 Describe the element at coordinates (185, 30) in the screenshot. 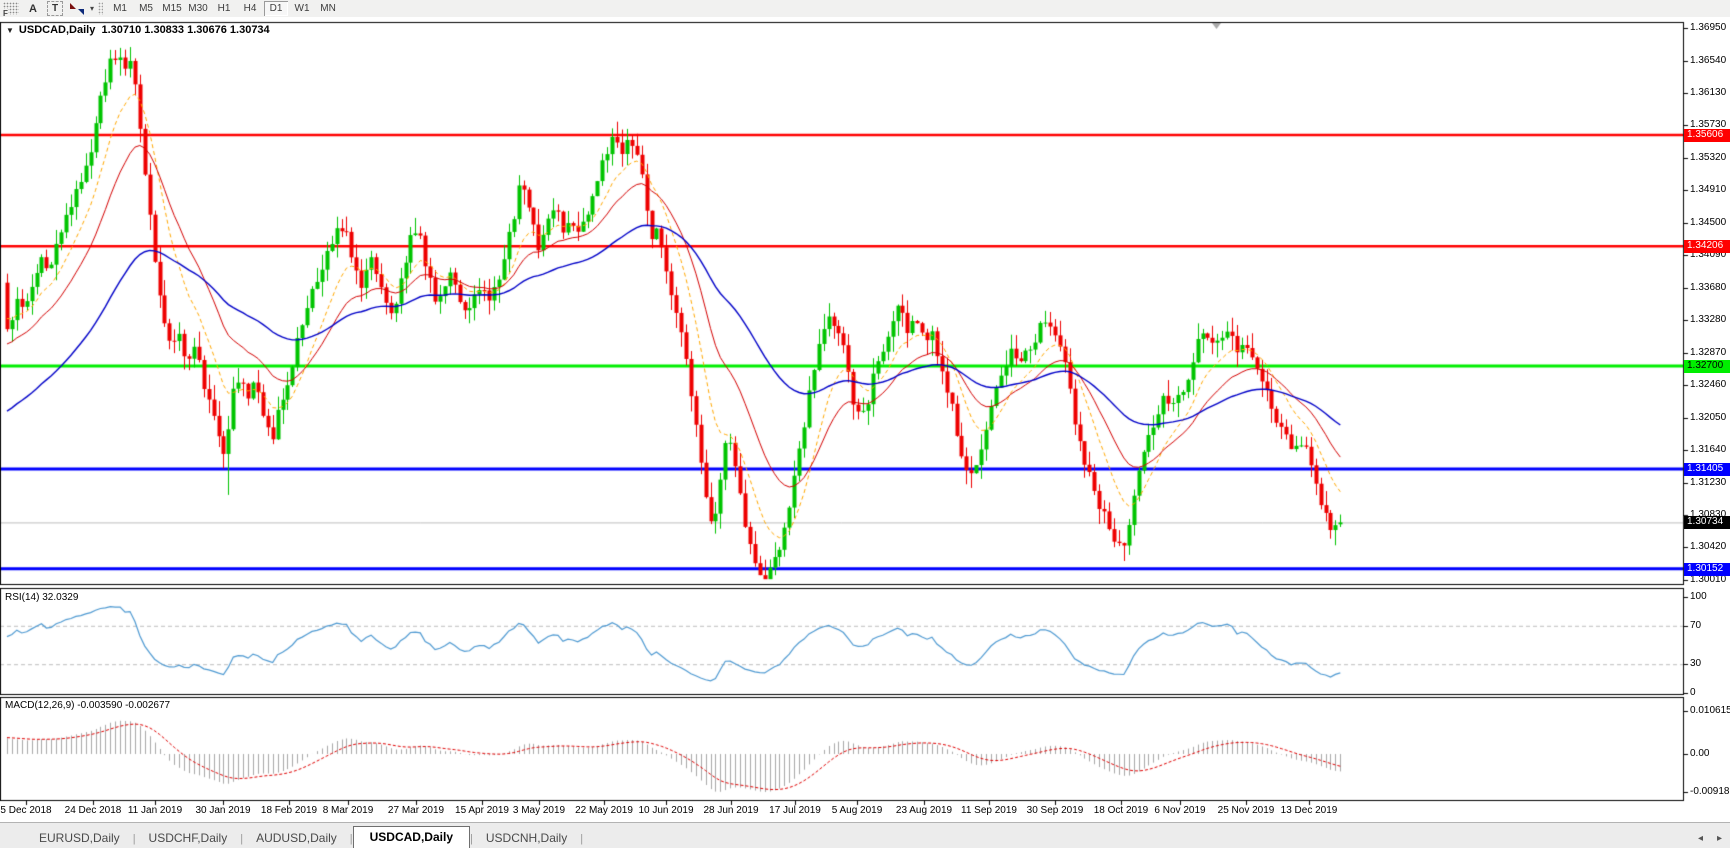

I see `ohlc-values: 1.30710 1.30833 1.30676 1.30734` at that location.